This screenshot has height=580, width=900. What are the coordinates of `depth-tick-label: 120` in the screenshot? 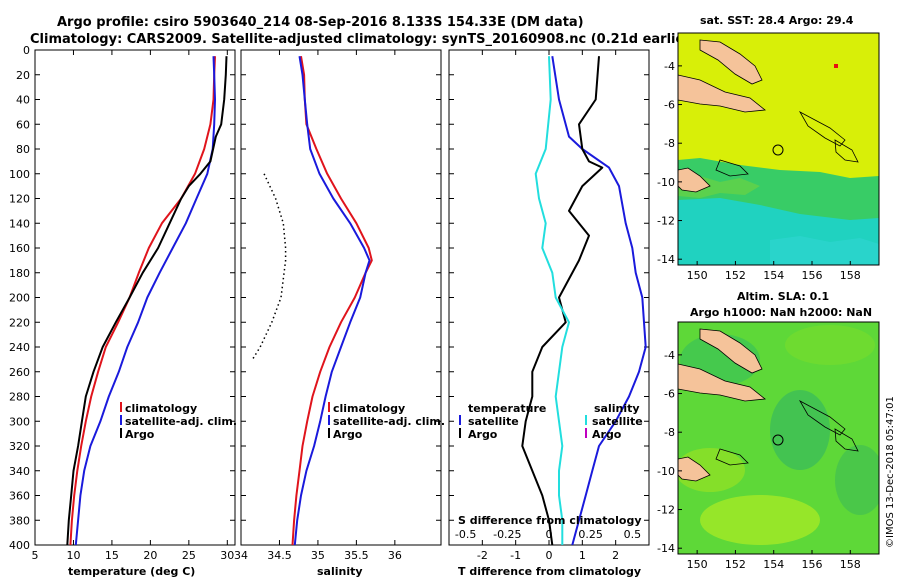 It's located at (19, 199).